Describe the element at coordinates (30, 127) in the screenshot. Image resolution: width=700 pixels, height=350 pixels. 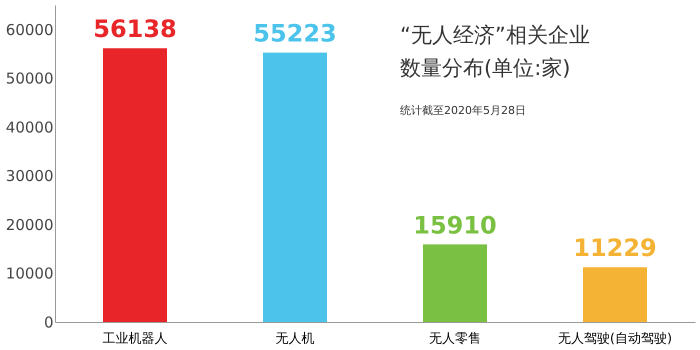
I see `y-tick-label: 40000` at that location.